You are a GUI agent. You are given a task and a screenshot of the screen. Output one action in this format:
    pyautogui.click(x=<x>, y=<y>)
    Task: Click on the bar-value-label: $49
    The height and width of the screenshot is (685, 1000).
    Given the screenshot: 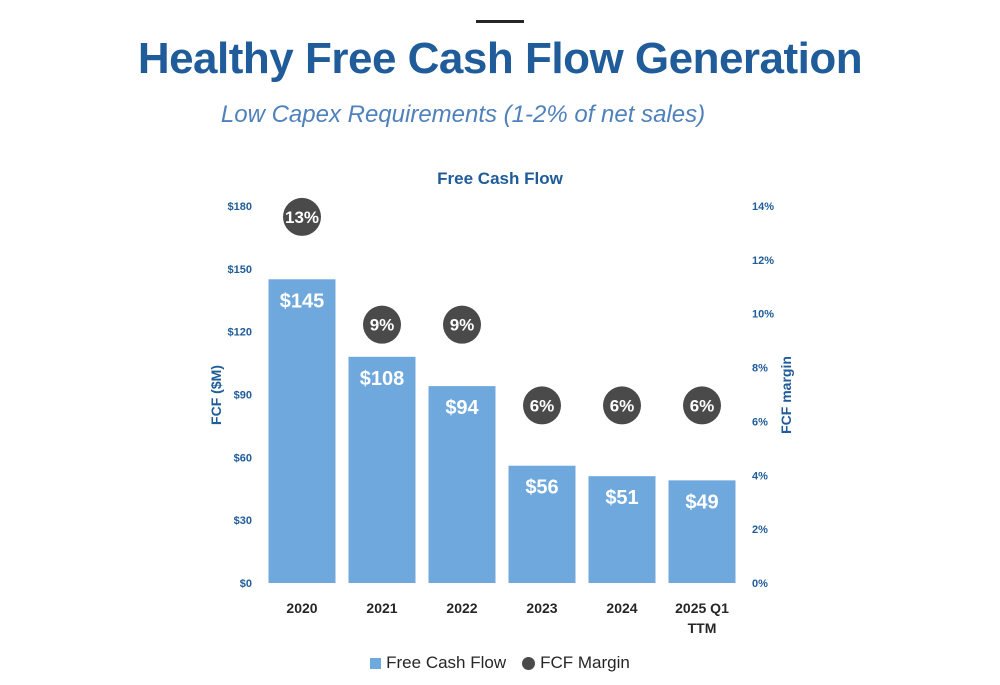 What is the action you would take?
    pyautogui.click(x=701, y=502)
    